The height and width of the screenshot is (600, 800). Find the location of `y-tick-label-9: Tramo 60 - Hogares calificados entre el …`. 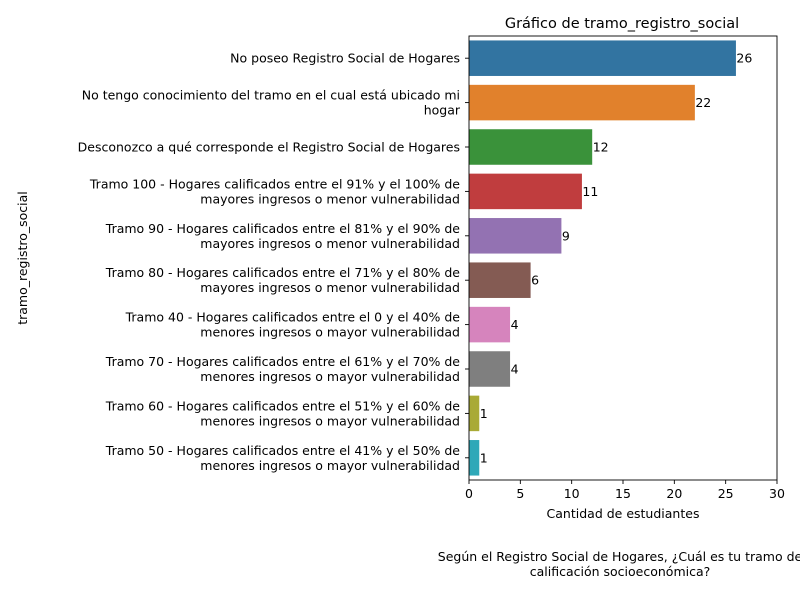

y-tick-label-9: Tramo 60 - Hogares calificados entre el … is located at coordinates (283, 413).